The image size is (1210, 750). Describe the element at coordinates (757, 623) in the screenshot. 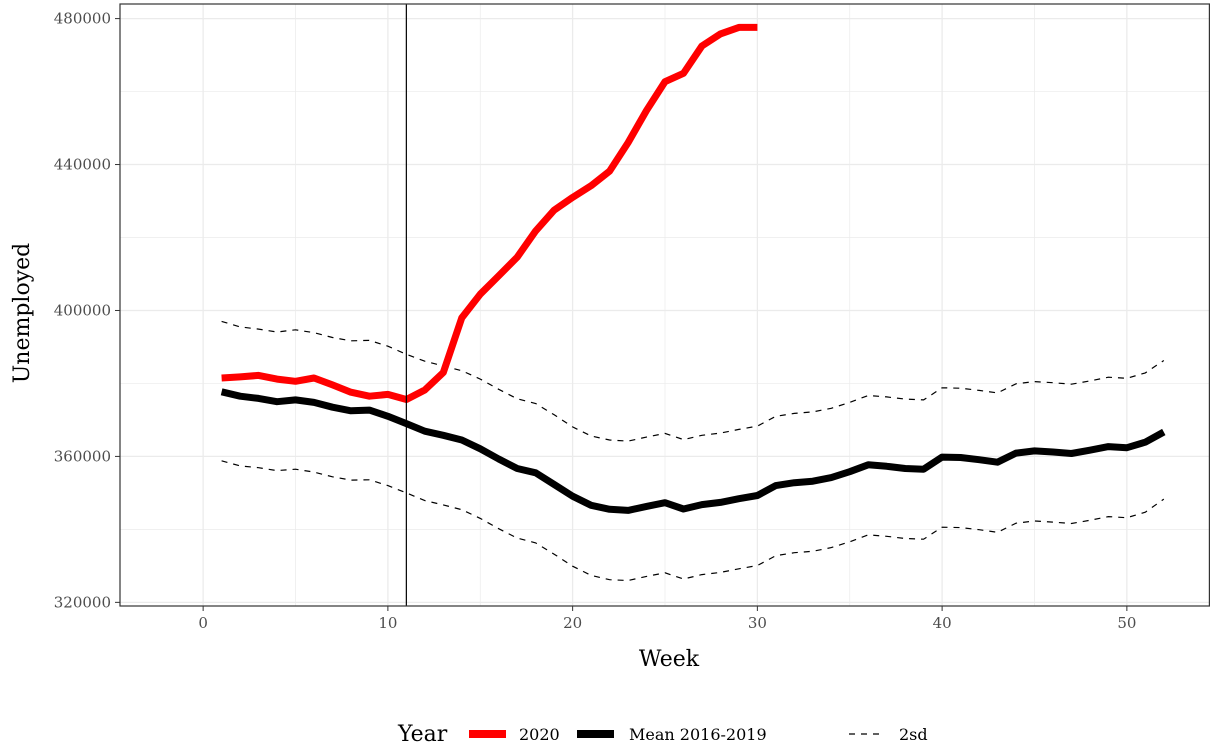

I see `x-tick-label: 30` at that location.